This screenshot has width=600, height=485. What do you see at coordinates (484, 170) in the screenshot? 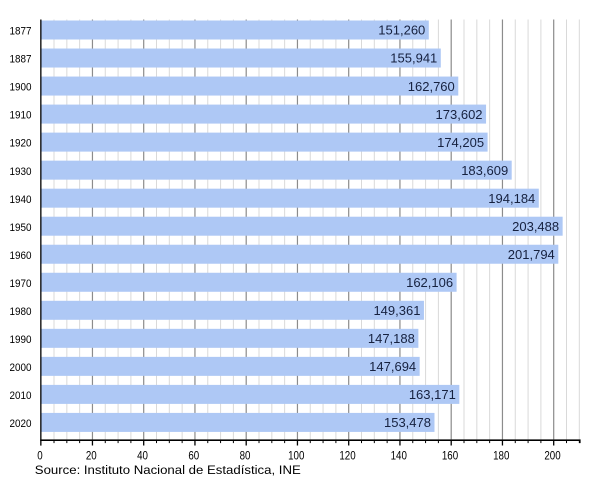
I see `svg-text: 183,609` at bounding box center [484, 170].